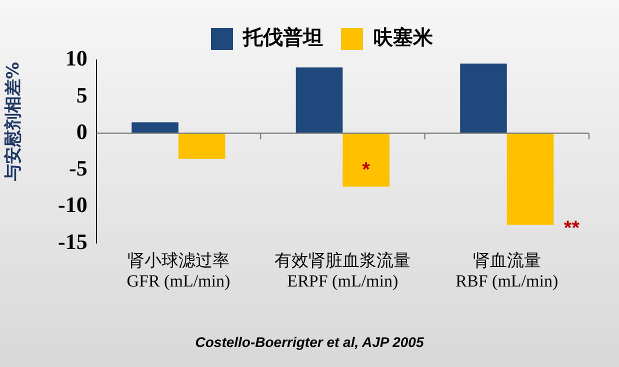 This screenshot has width=619, height=367. Describe the element at coordinates (73, 205) in the screenshot. I see `y-tick-label: -10` at that location.